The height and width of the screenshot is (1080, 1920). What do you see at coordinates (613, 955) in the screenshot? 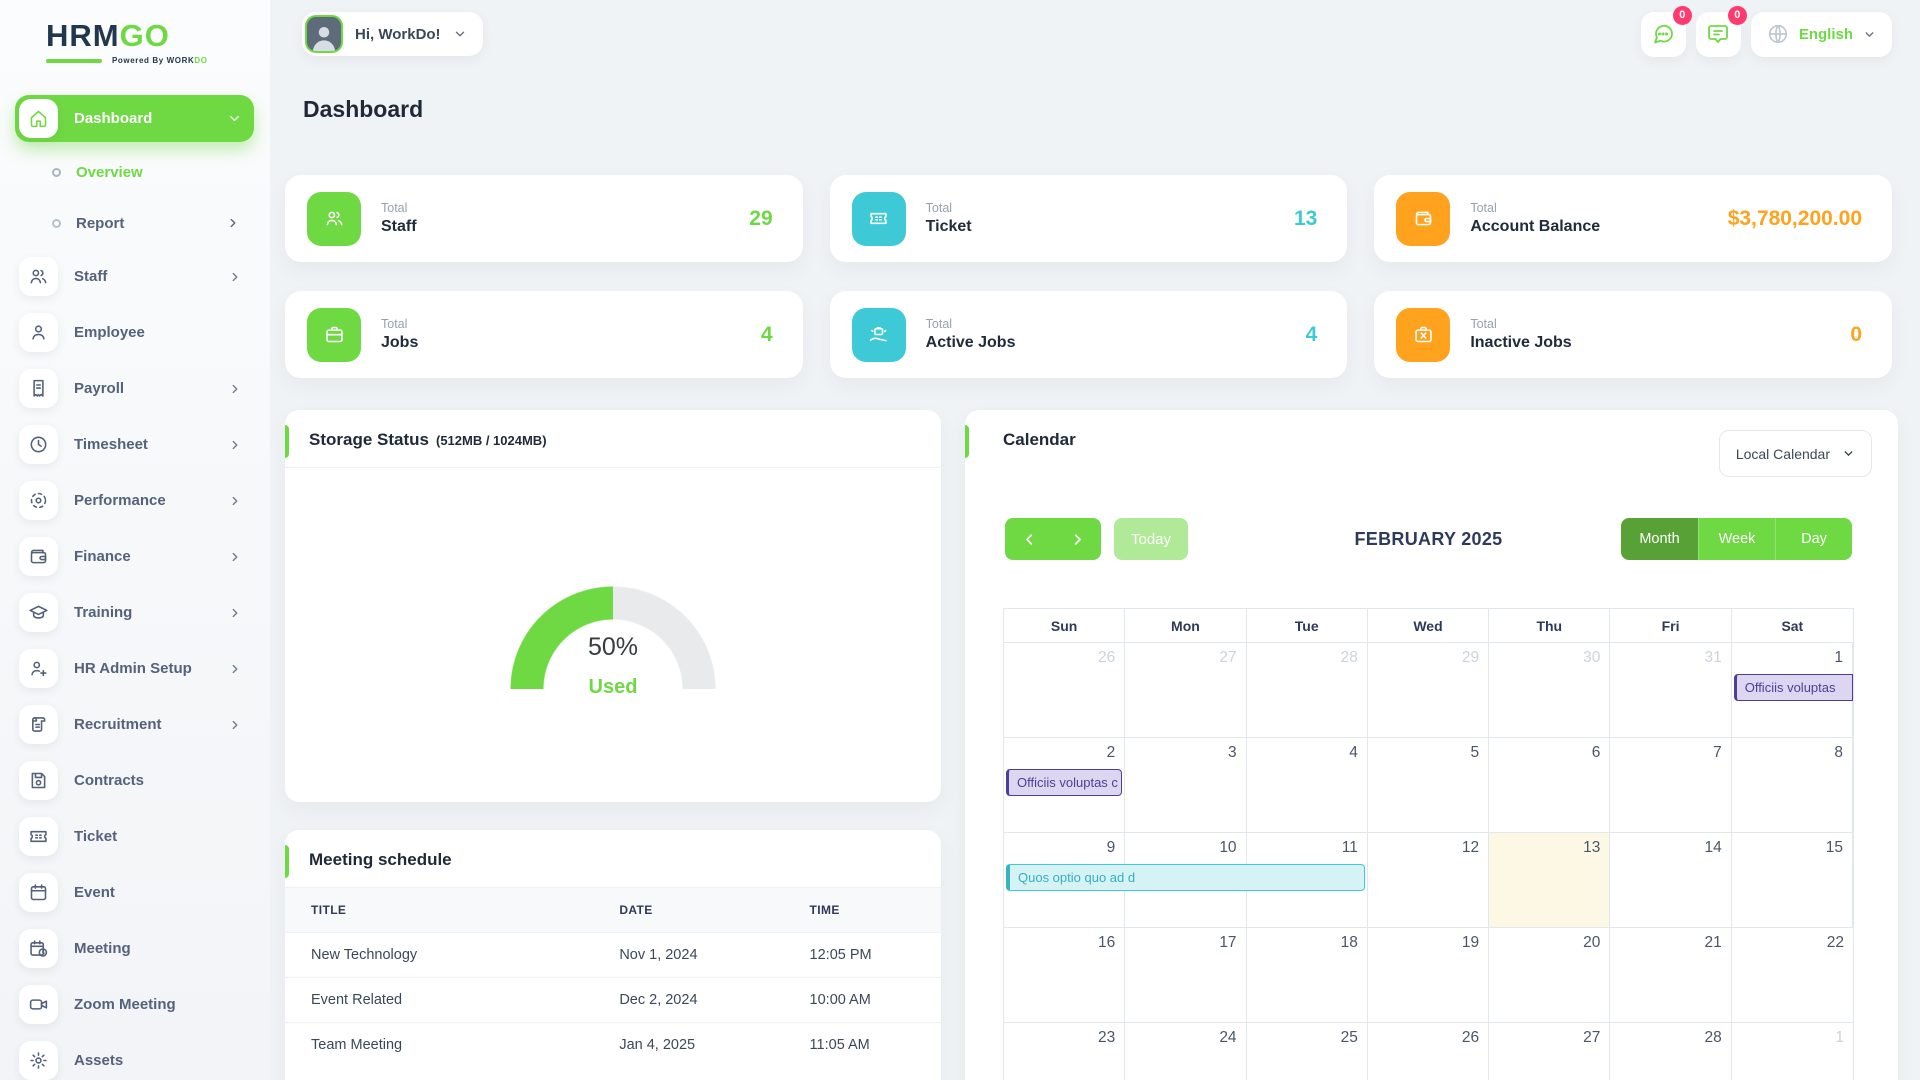
I see `meeting-row: New Technology Nov 1, 2024 12:05 PM` at bounding box center [613, 955].